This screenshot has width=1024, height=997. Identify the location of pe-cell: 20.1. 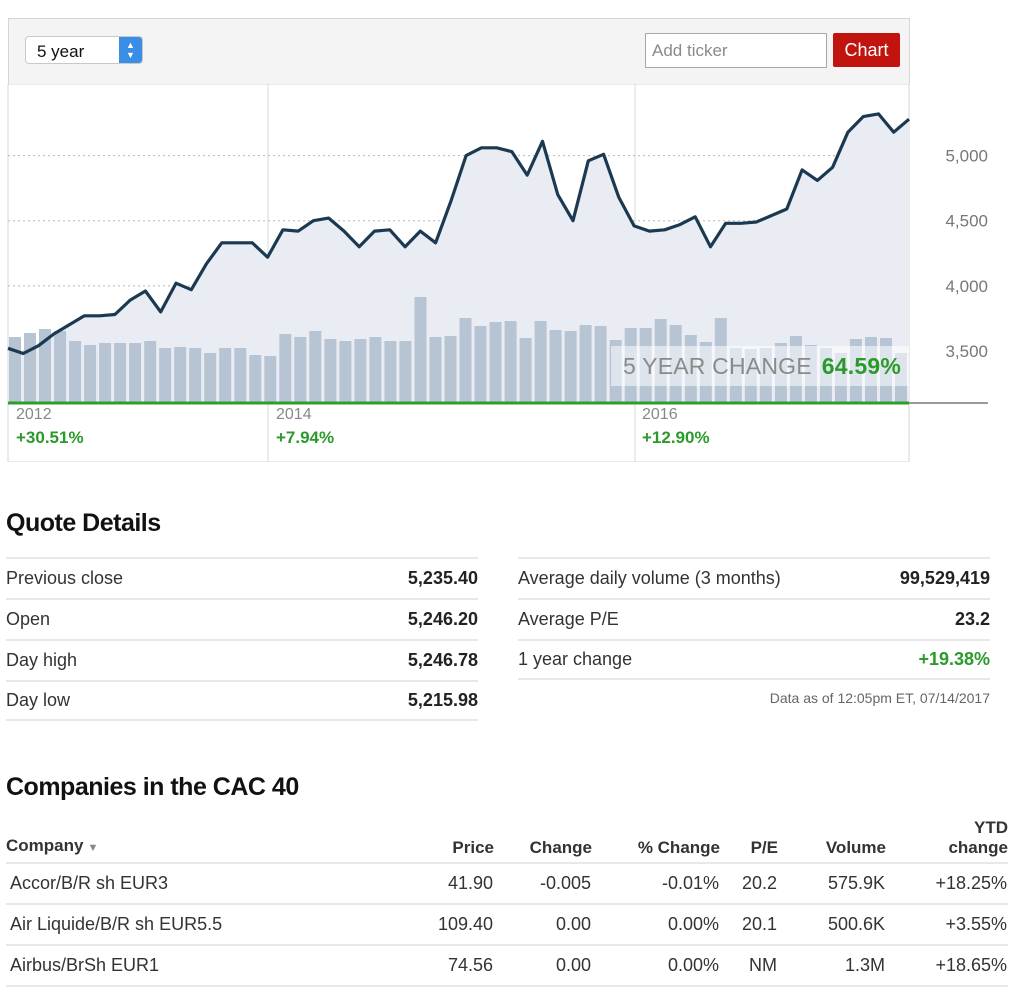
(749, 925).